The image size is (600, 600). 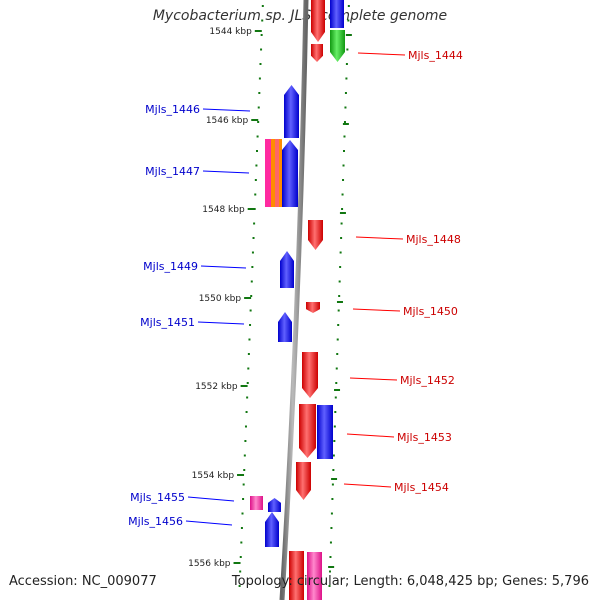 What do you see at coordinates (220, 299) in the screenshot?
I see `scale-label: 1550 kbp` at bounding box center [220, 299].